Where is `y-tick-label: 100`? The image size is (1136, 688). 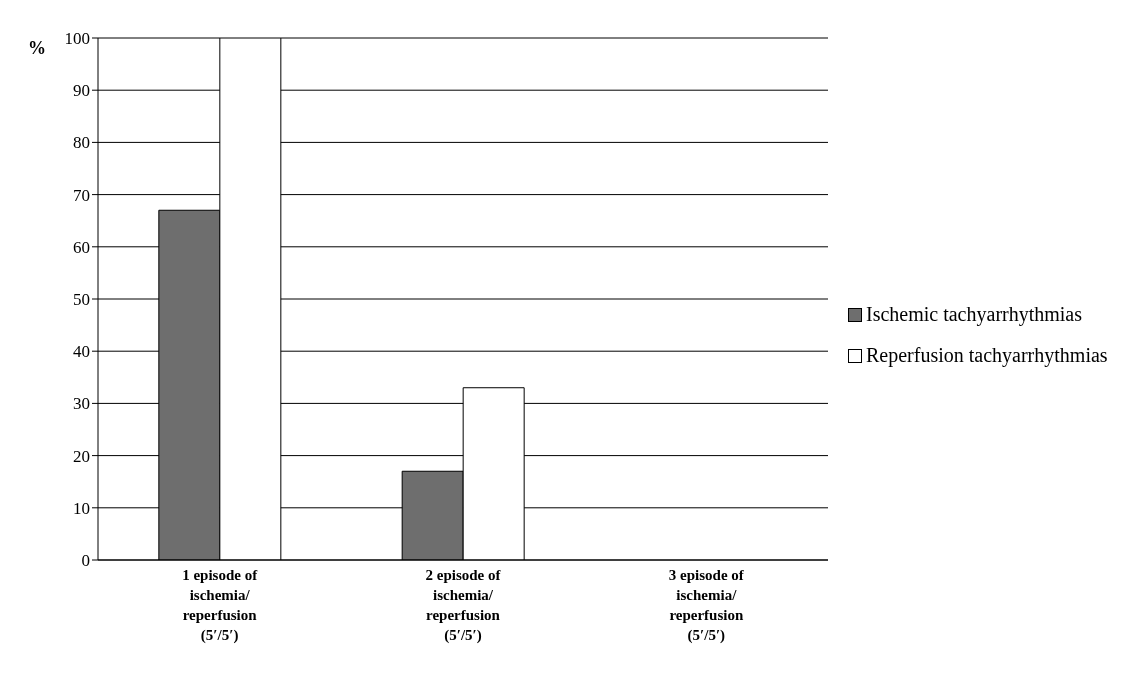
y-tick-label: 100 is located at coordinates (77, 39).